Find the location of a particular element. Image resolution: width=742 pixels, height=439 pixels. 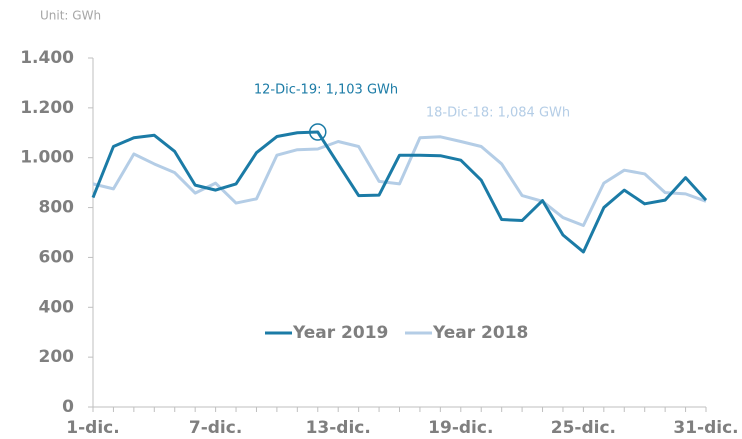

legend-label: Year 2019 is located at coordinates (340, 333).